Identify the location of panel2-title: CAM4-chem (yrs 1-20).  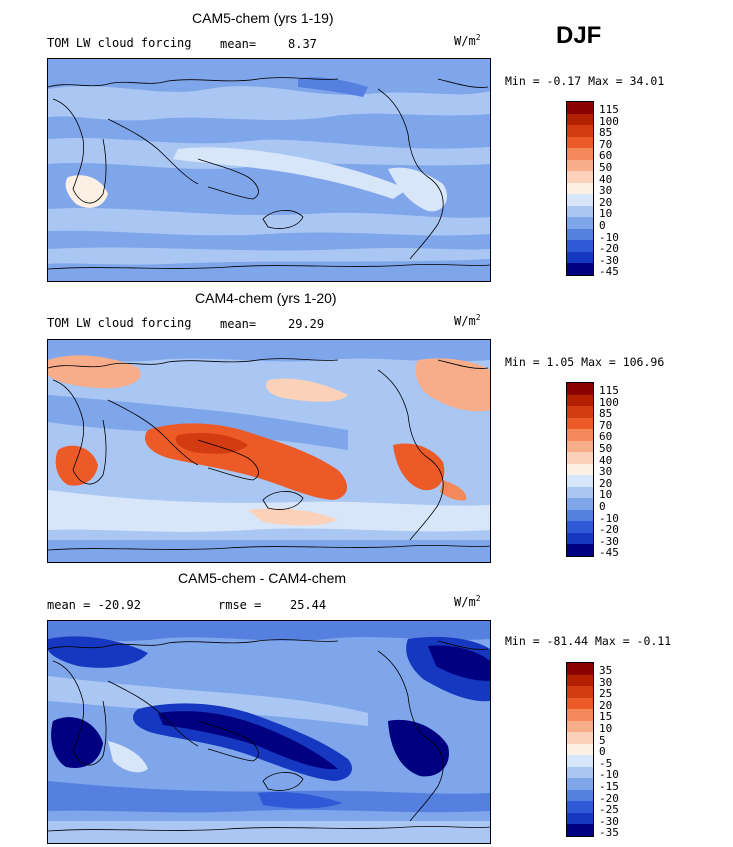
(266, 298).